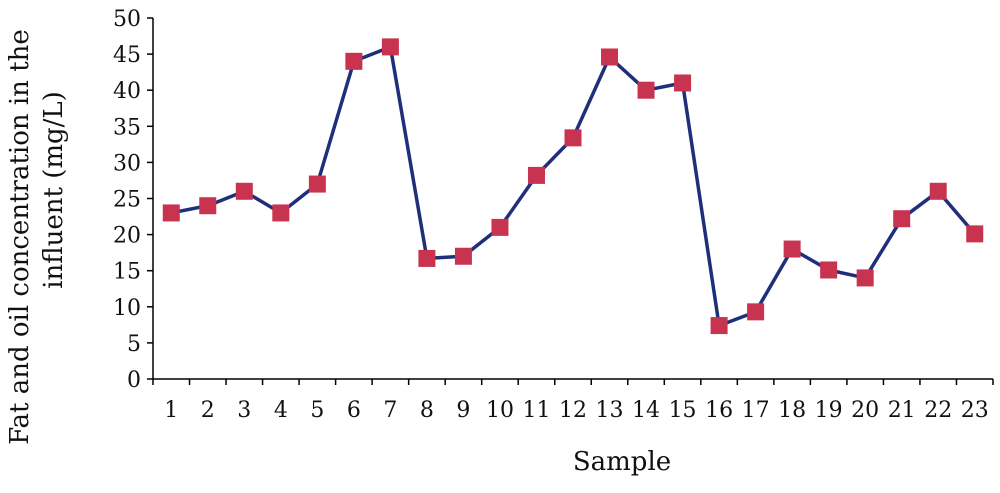  Describe the element at coordinates (463, 410) in the screenshot. I see `x-tick-label: 9` at that location.